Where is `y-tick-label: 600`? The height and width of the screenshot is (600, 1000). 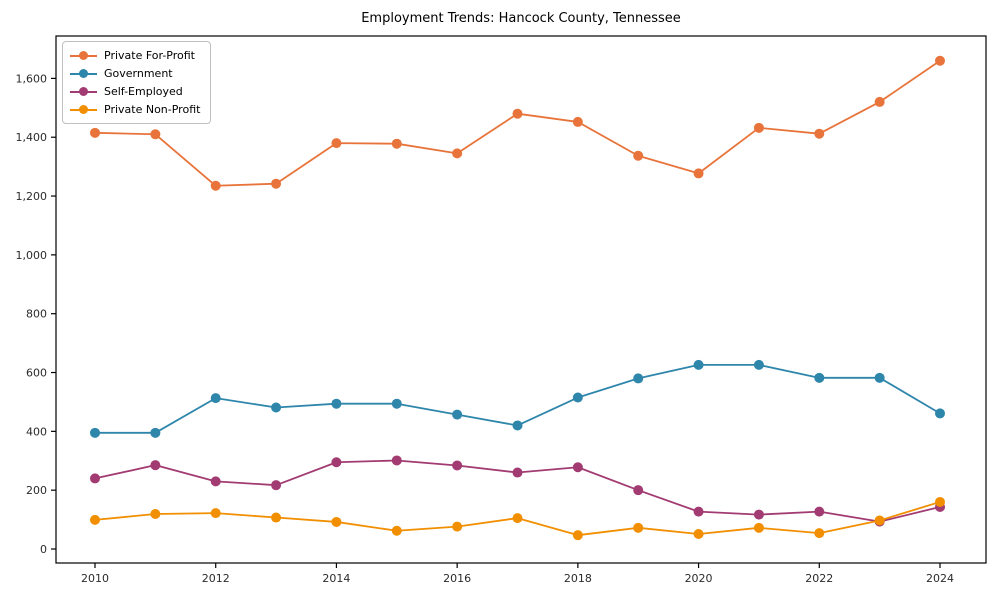 y-tick-label: 600 is located at coordinates (36, 373).